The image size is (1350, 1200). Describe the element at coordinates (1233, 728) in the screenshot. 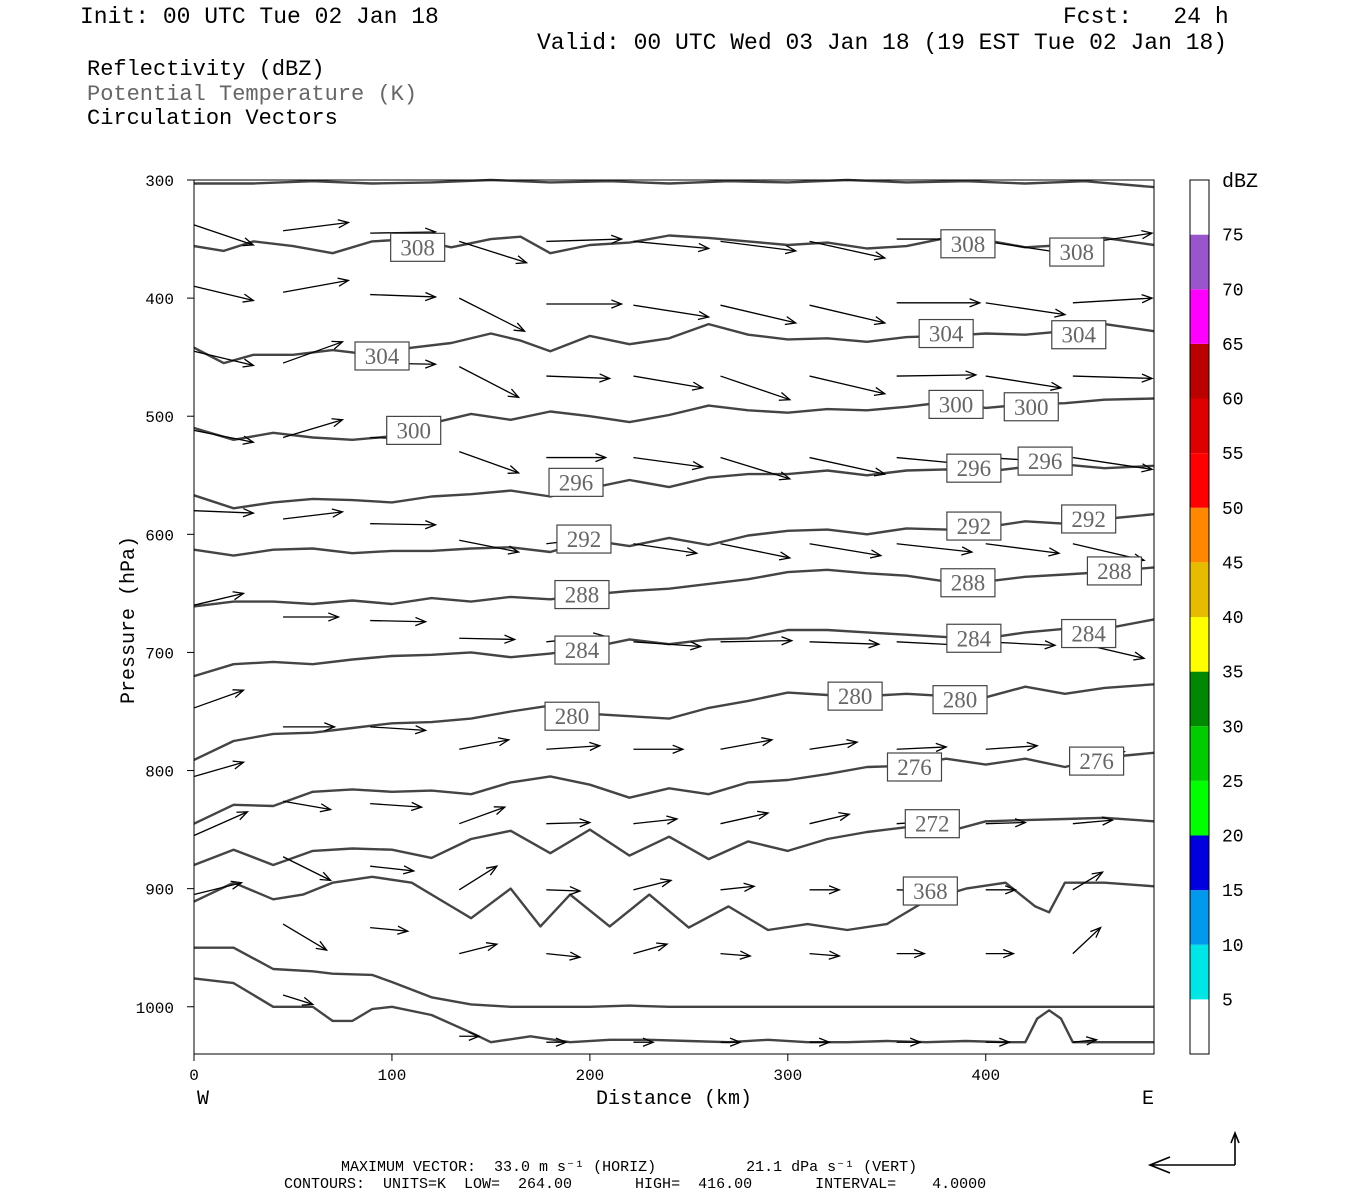

I see `colorbar-level-label: 30` at that location.